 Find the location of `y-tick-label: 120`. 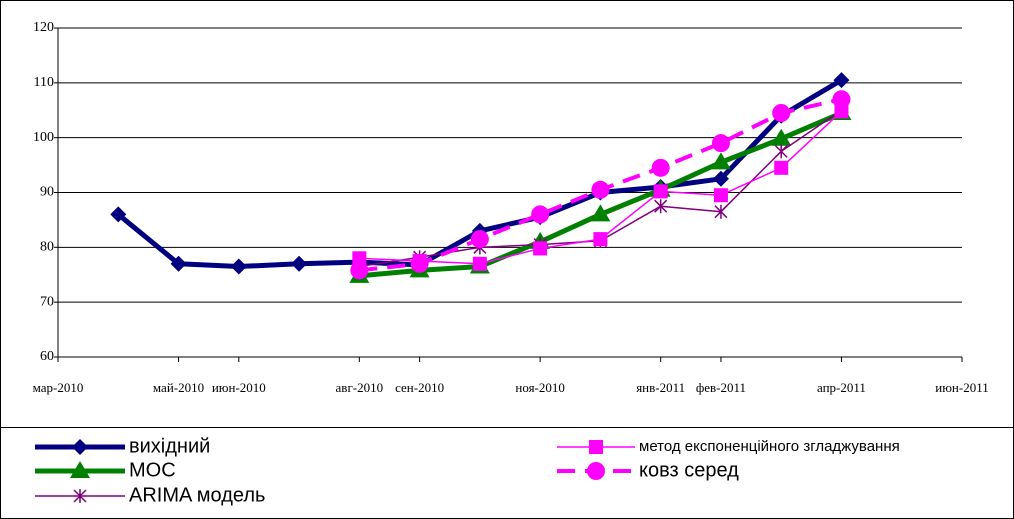

y-tick-label: 120 is located at coordinates (43, 27).